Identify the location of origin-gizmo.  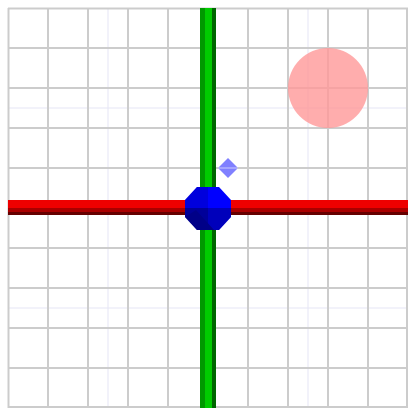
(208, 208).